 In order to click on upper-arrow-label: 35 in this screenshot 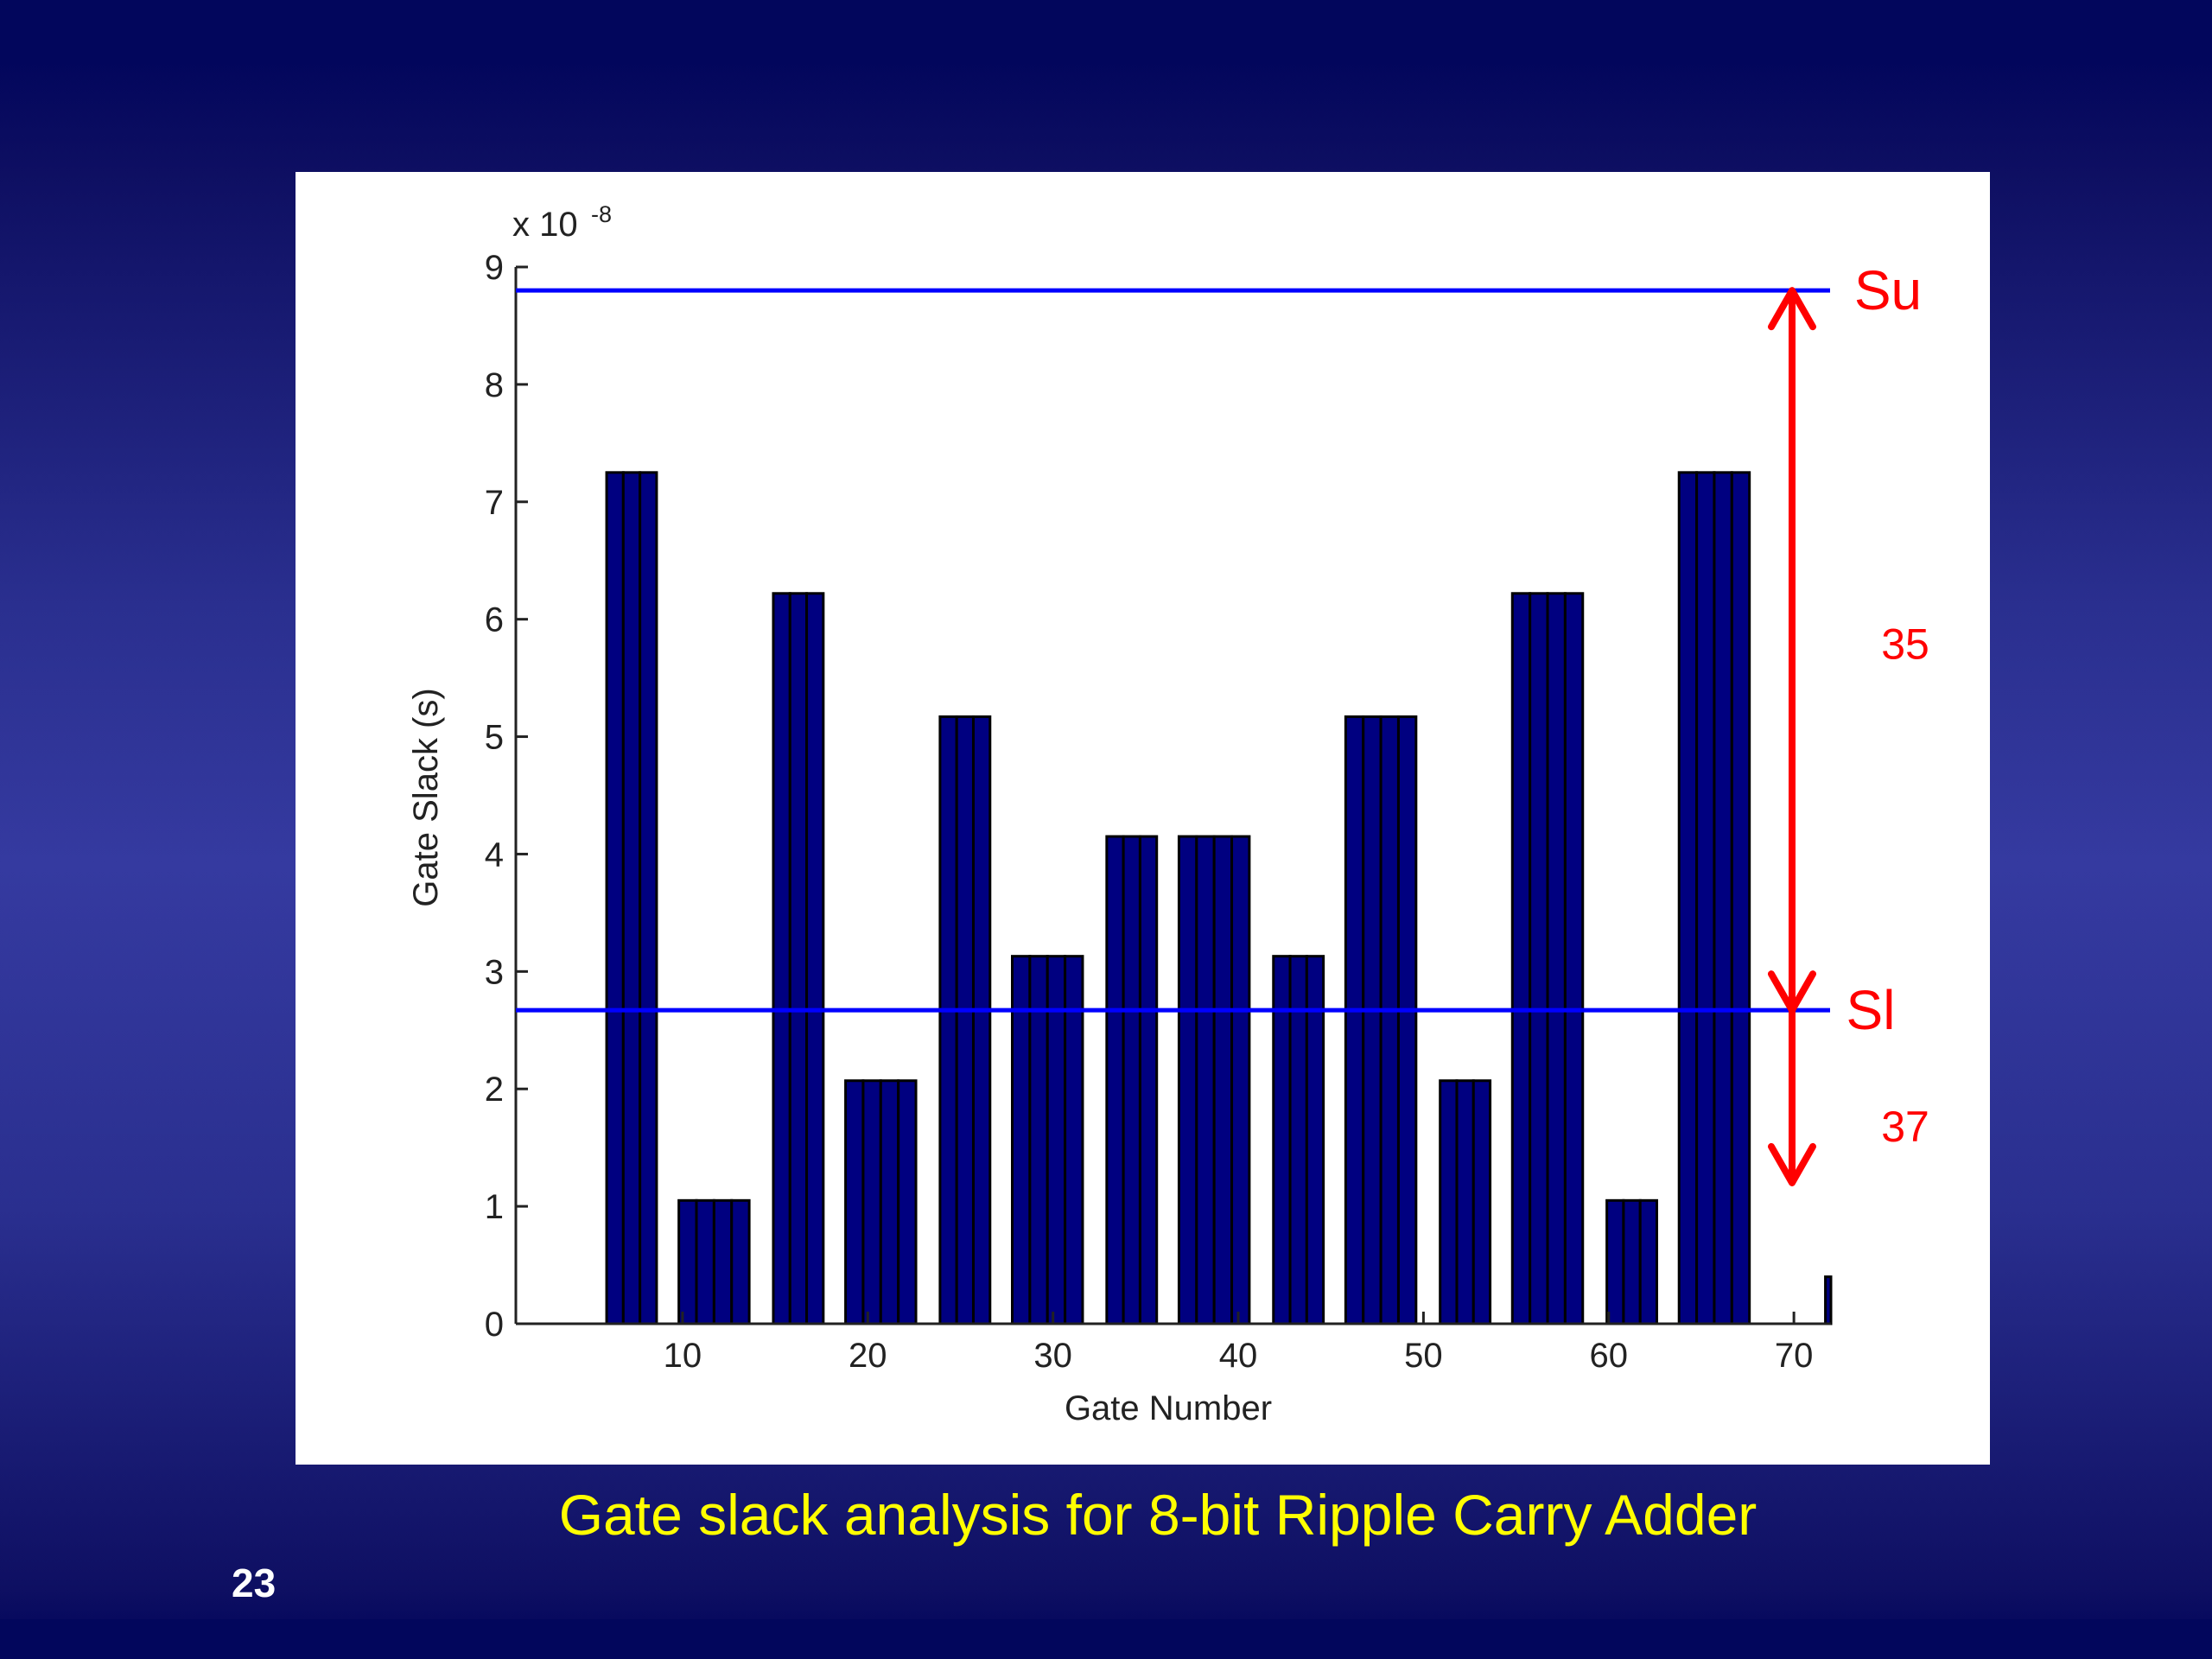, I will do `click(1905, 644)`.